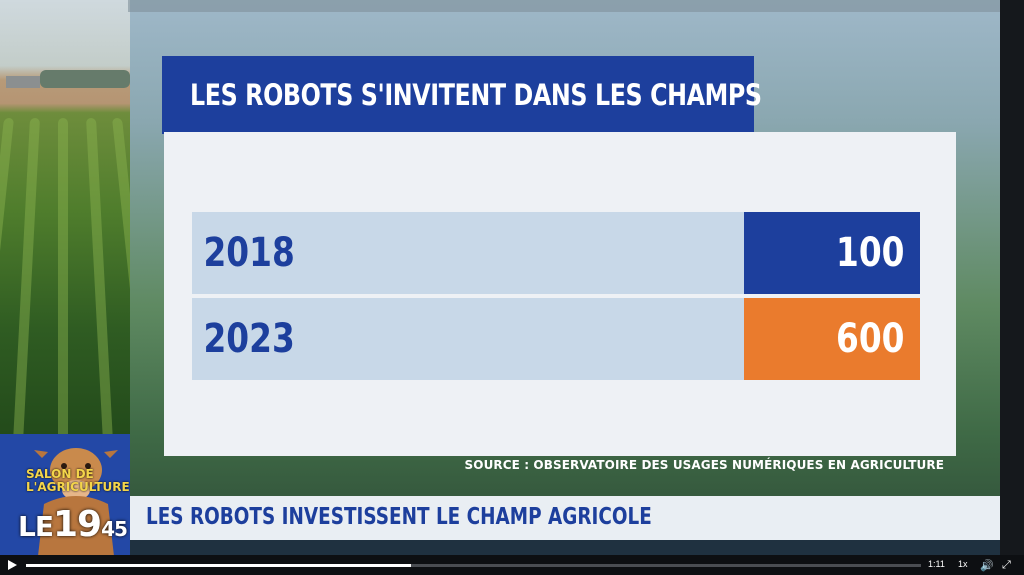 The image size is (1024, 575). Describe the element at coordinates (963, 564) in the screenshot. I see `speed-button: 1x` at that location.